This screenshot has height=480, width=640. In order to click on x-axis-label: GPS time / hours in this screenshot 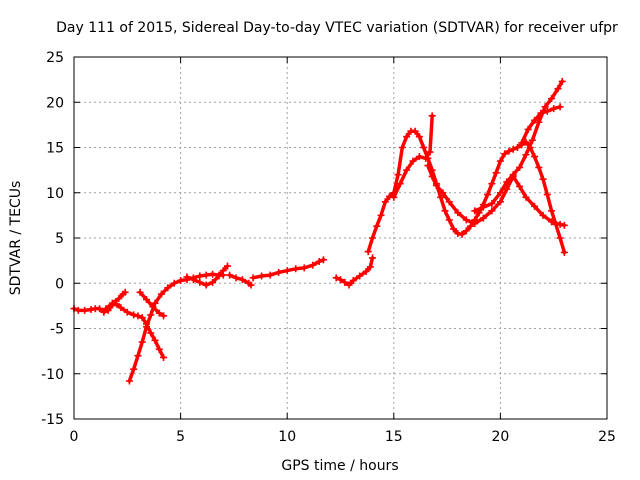, I will do `click(339, 466)`.